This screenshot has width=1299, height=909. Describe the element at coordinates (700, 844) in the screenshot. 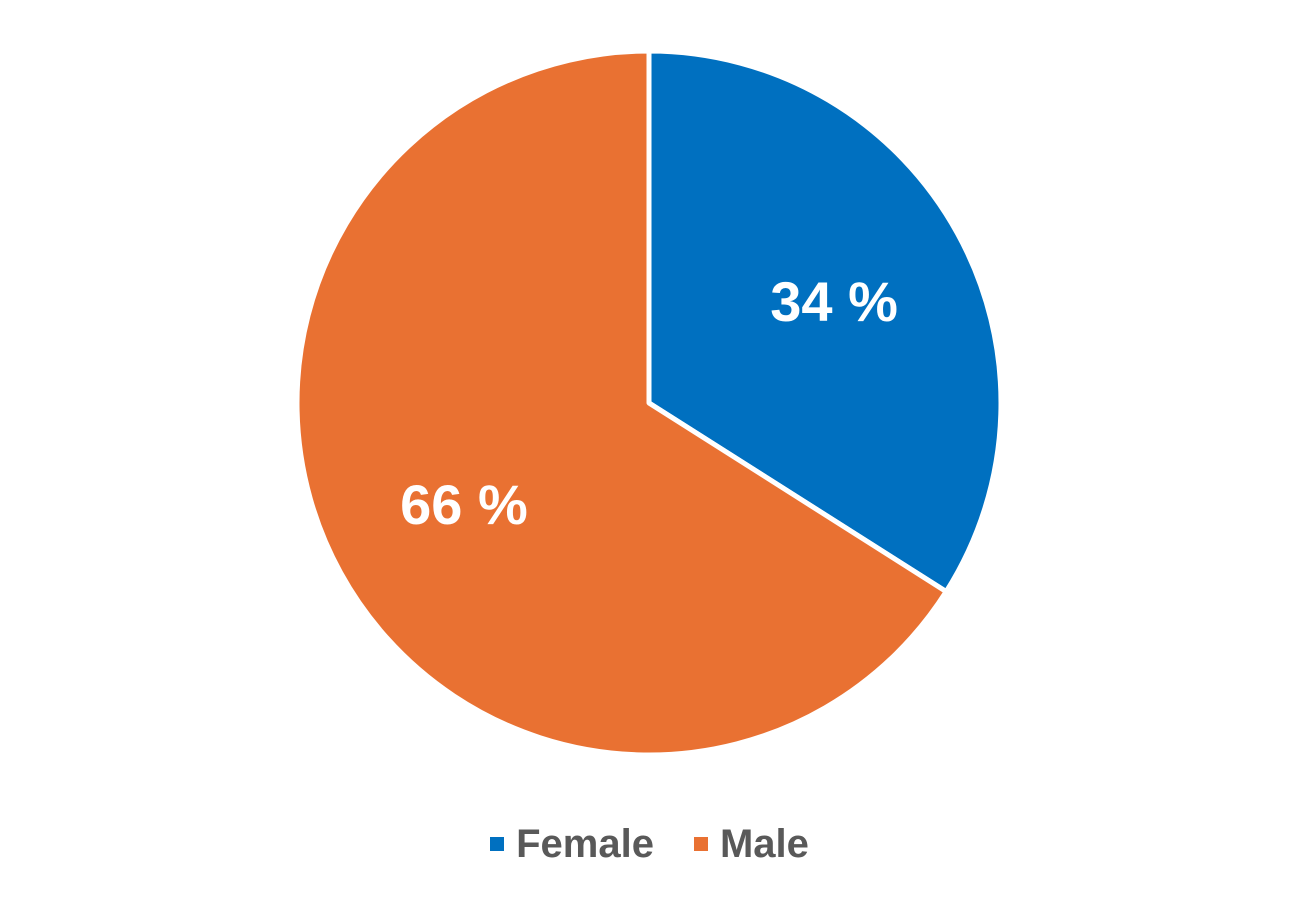

I see `legend-swatch-male` at that location.